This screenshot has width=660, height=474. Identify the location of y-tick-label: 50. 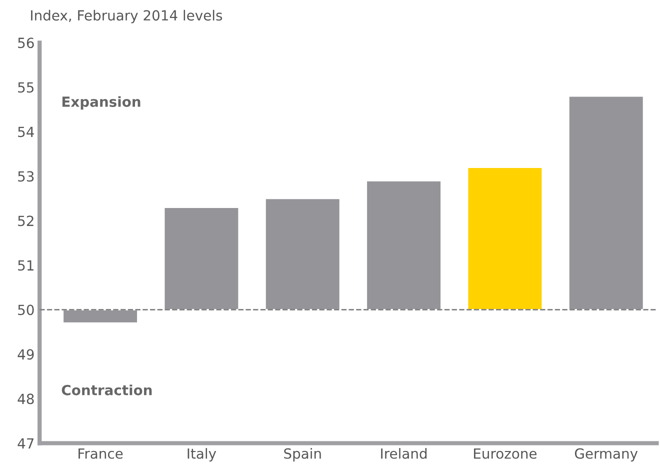
(26, 310).